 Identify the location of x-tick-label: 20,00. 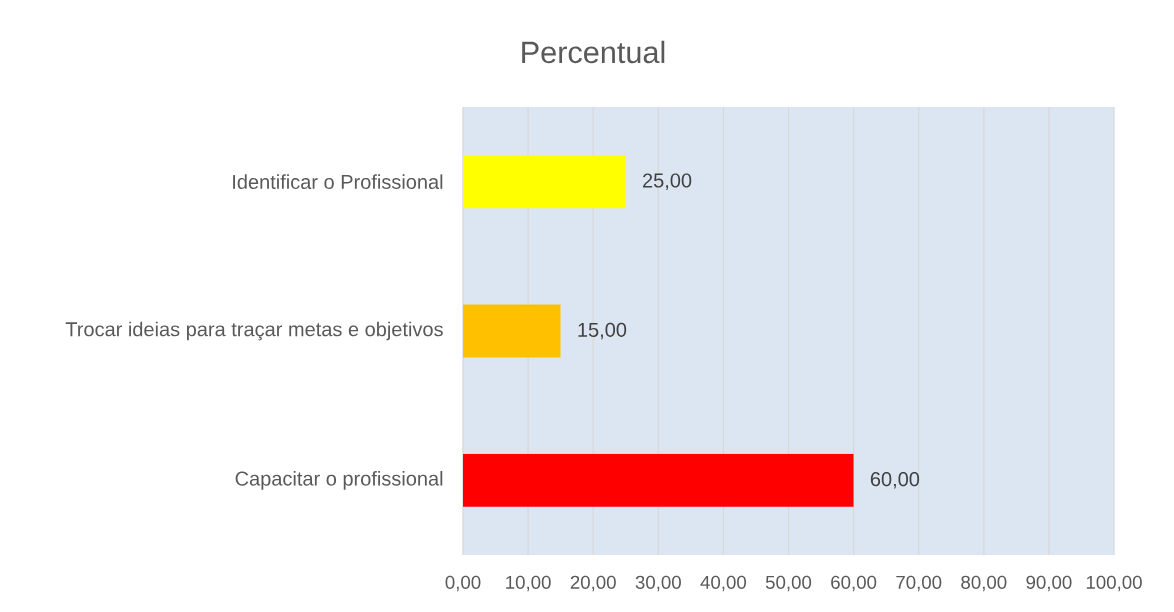
(593, 583).